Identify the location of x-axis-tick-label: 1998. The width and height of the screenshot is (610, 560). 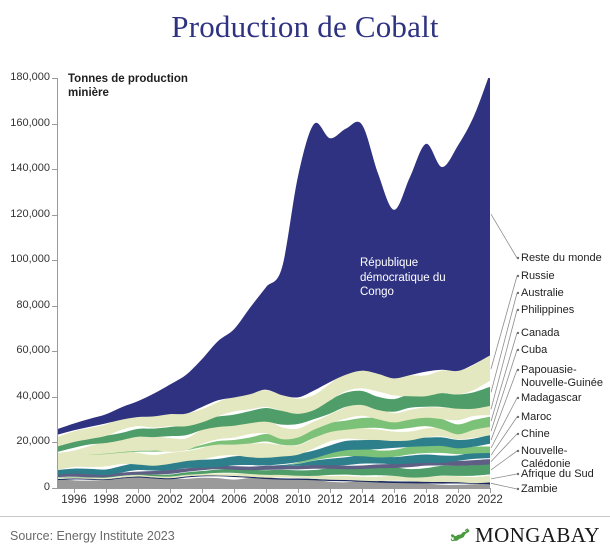
(106, 500).